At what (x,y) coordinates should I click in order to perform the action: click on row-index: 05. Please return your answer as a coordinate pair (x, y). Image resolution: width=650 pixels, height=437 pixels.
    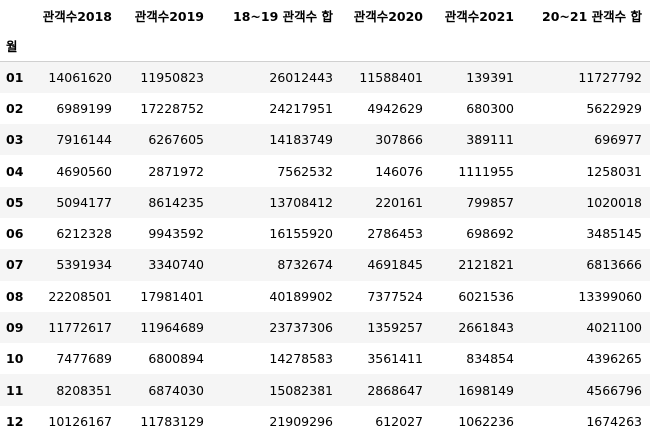
    Looking at the image, I should click on (16, 202).